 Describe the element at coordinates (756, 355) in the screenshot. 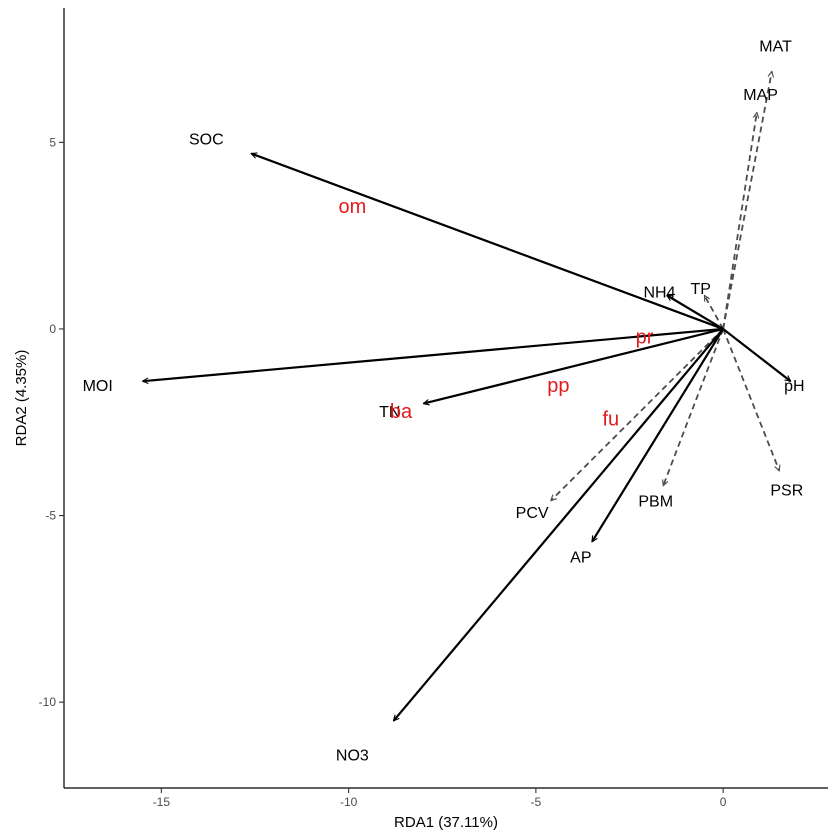

I see `arrow-ph` at that location.